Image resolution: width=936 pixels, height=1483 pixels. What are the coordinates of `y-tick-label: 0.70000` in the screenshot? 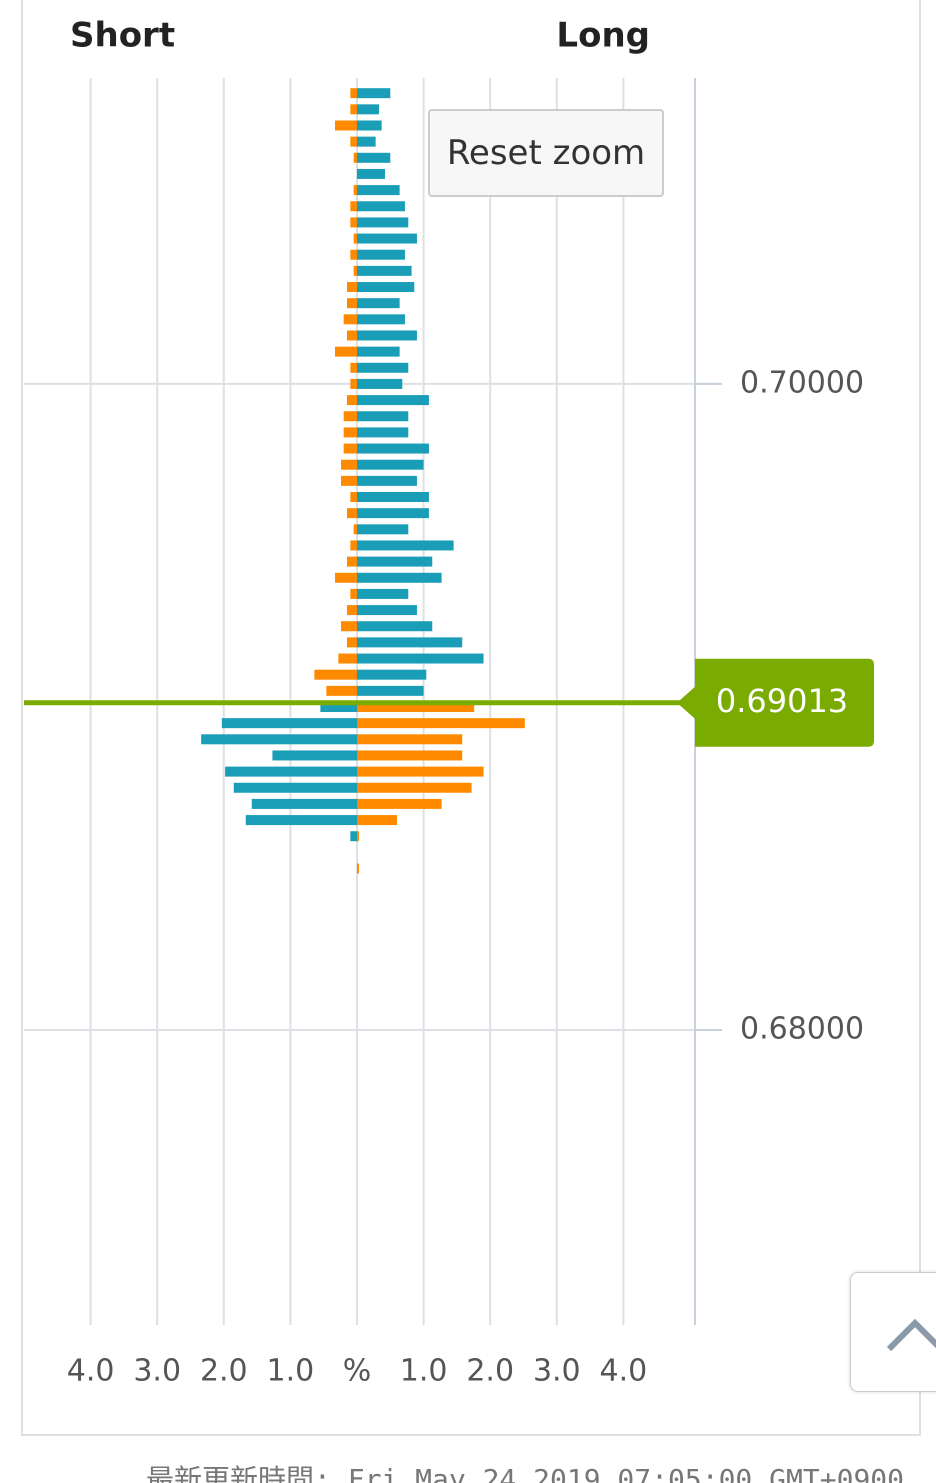 It's located at (802, 382).